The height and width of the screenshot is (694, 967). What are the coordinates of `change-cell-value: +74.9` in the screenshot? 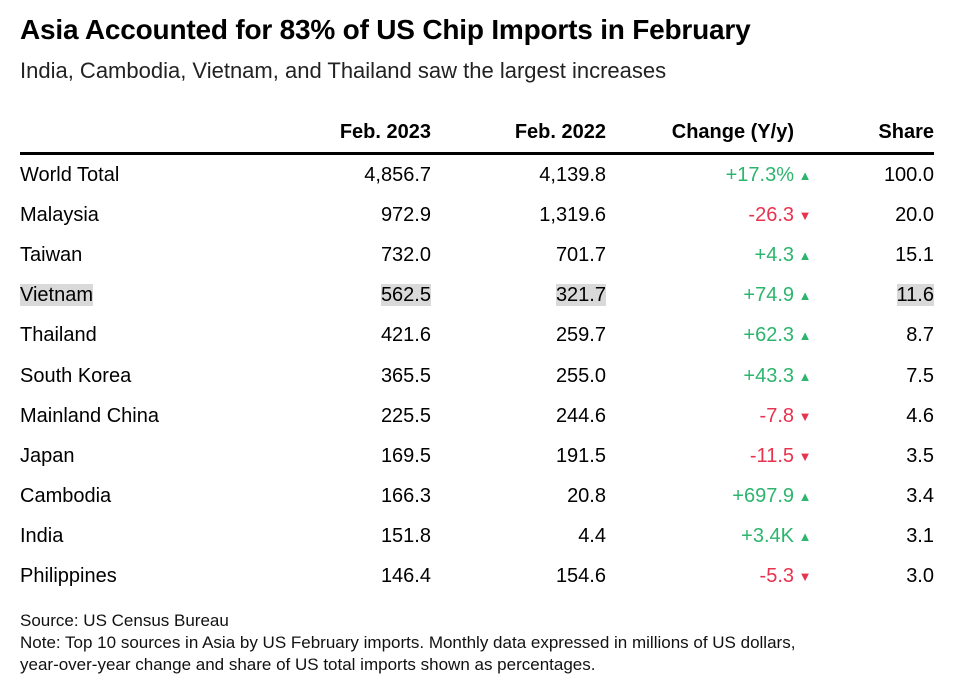 It's located at (768, 295).